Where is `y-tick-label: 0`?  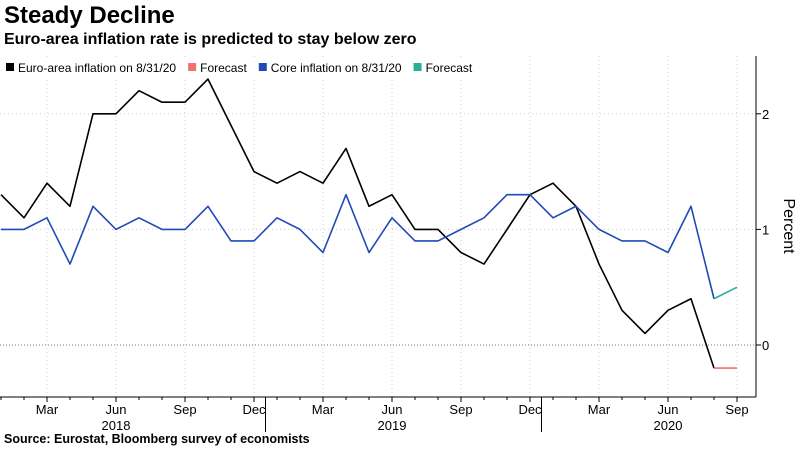 y-tick-label: 0 is located at coordinates (765, 345).